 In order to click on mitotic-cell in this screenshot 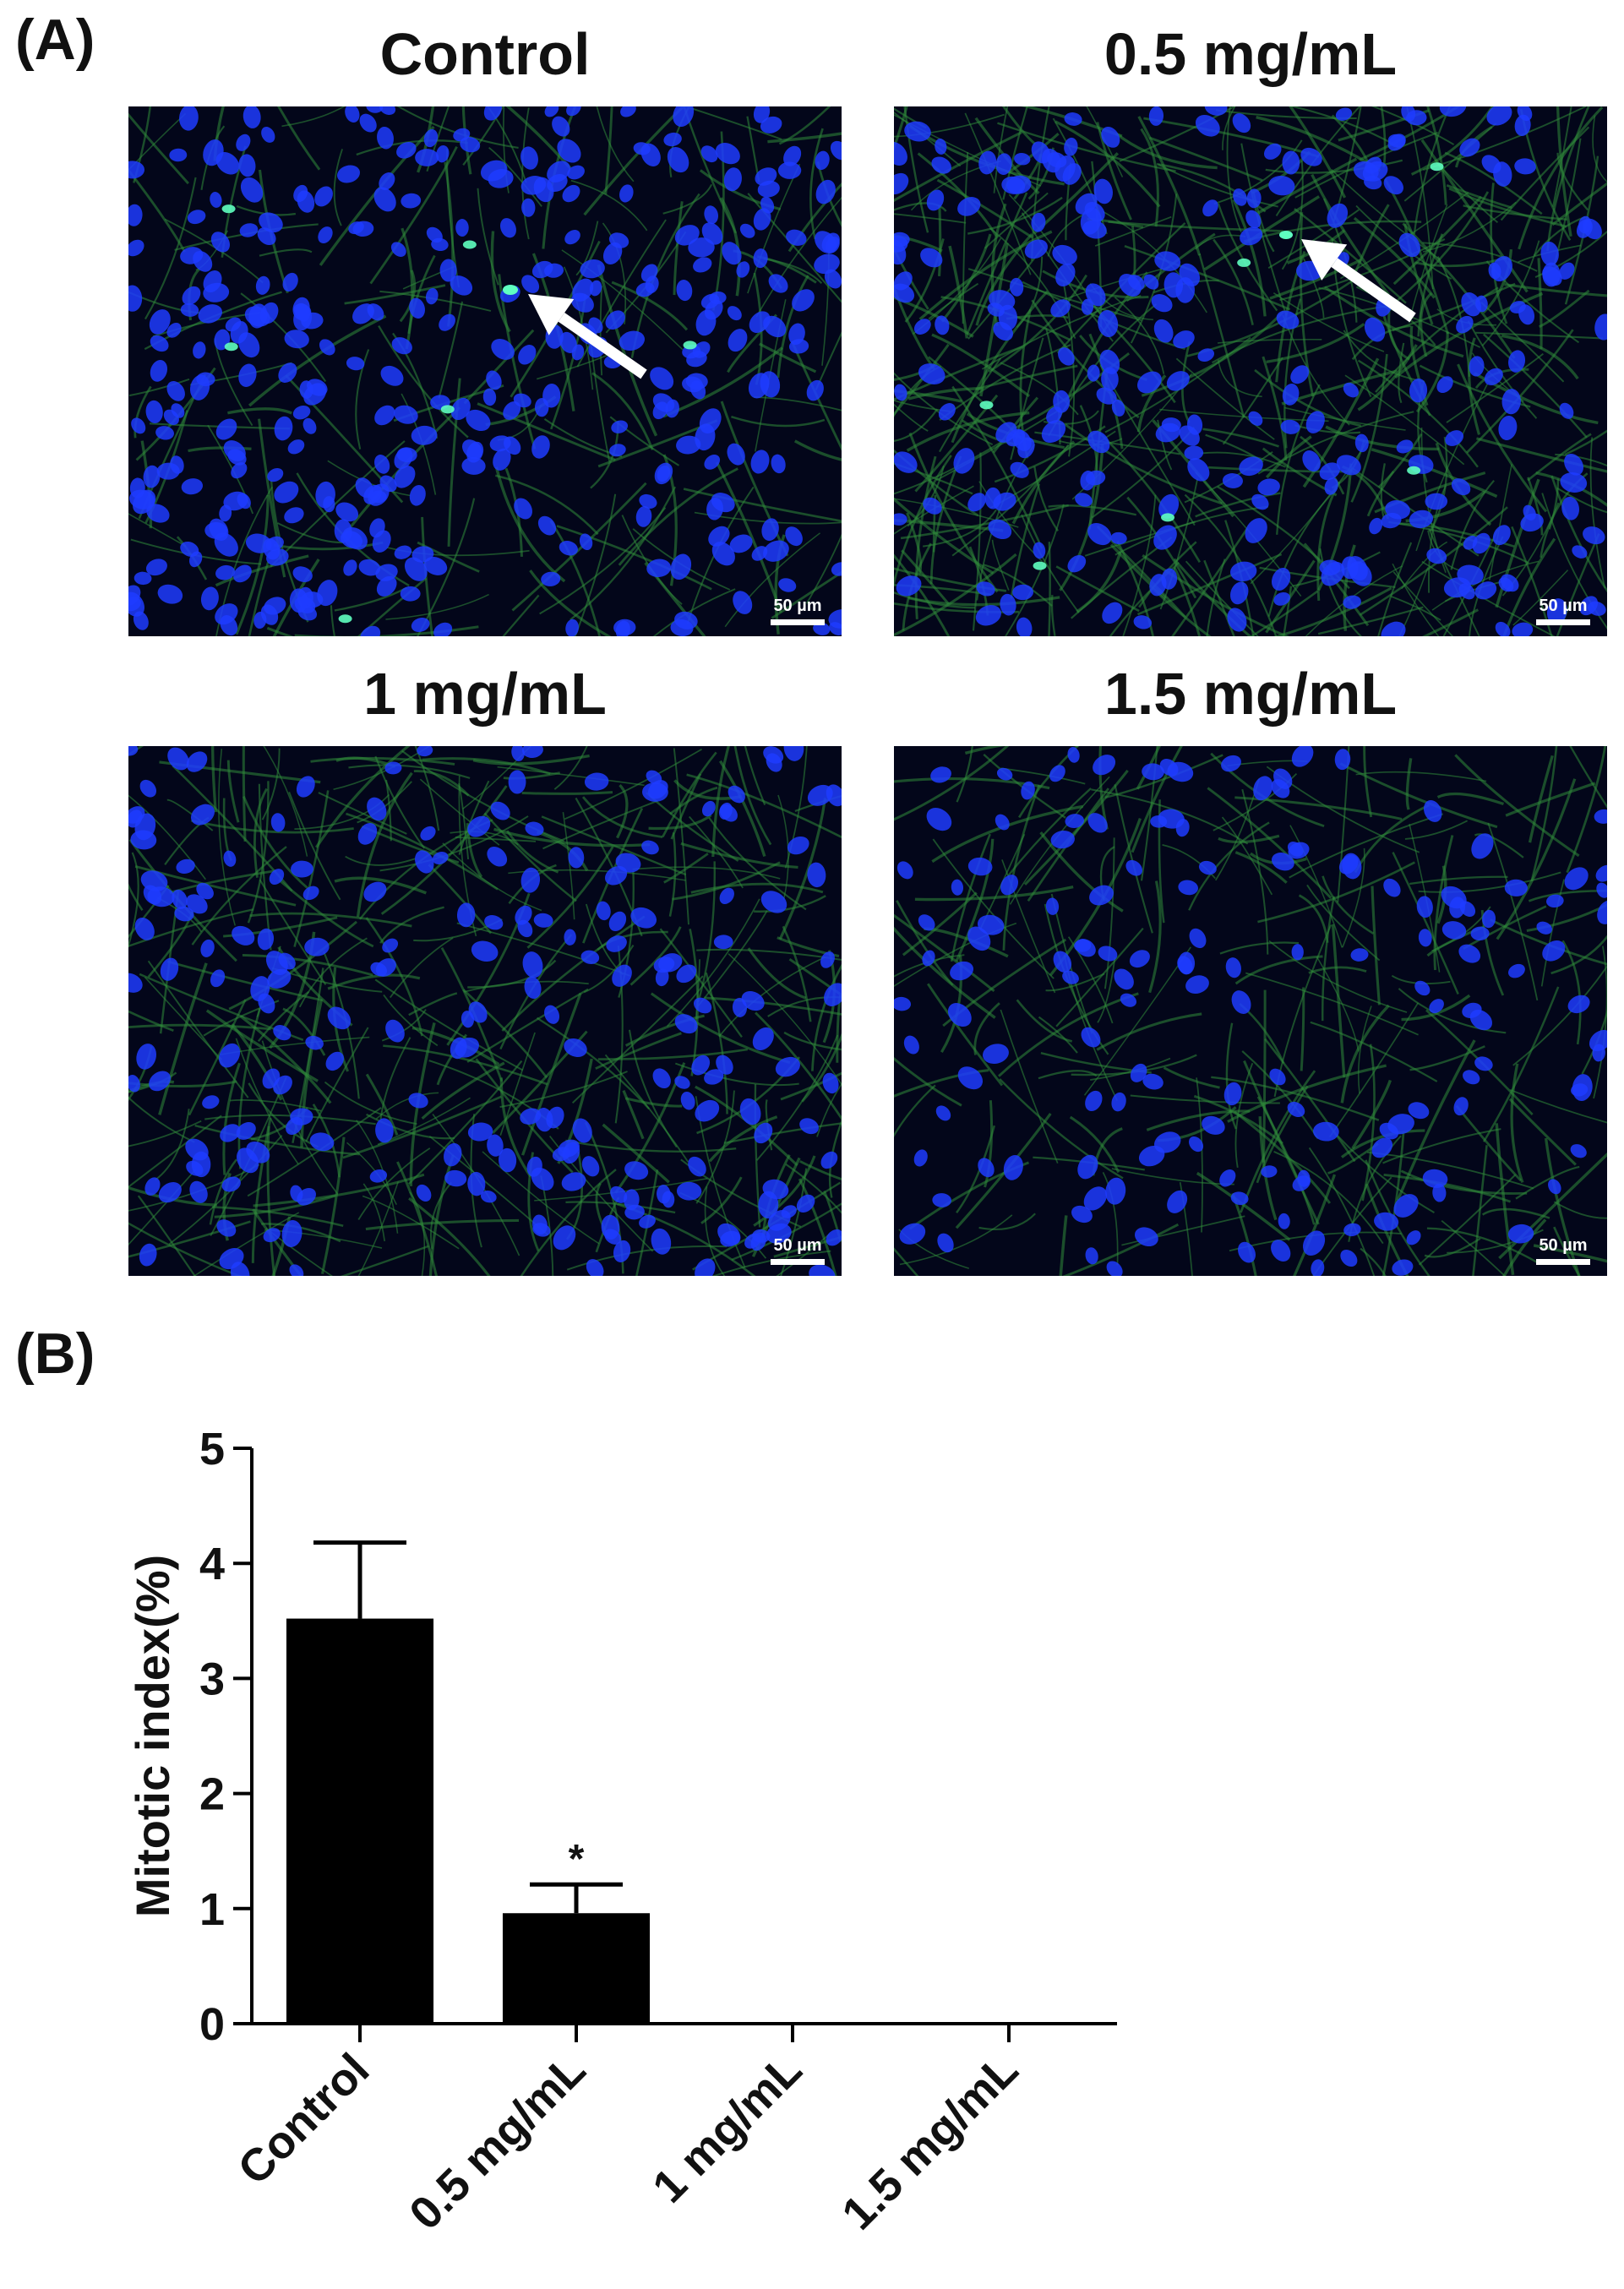, I will do `click(510, 290)`.